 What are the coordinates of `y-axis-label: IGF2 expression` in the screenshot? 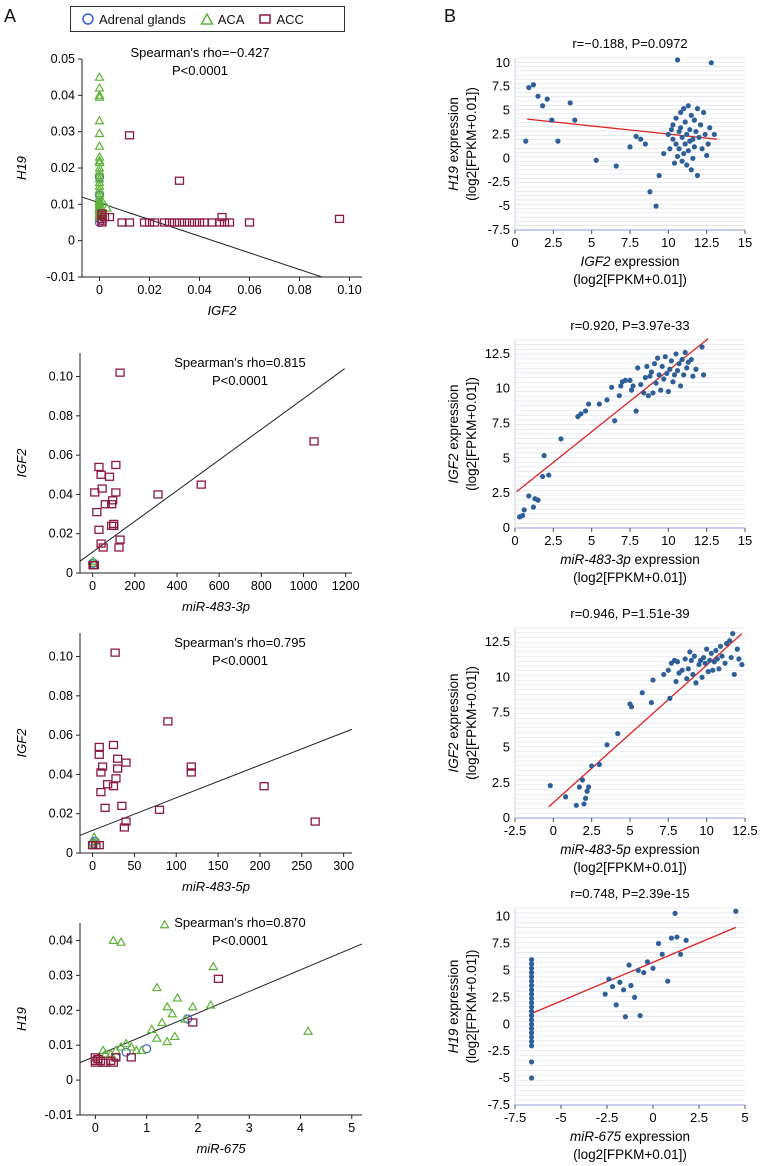 It's located at (453, 722).